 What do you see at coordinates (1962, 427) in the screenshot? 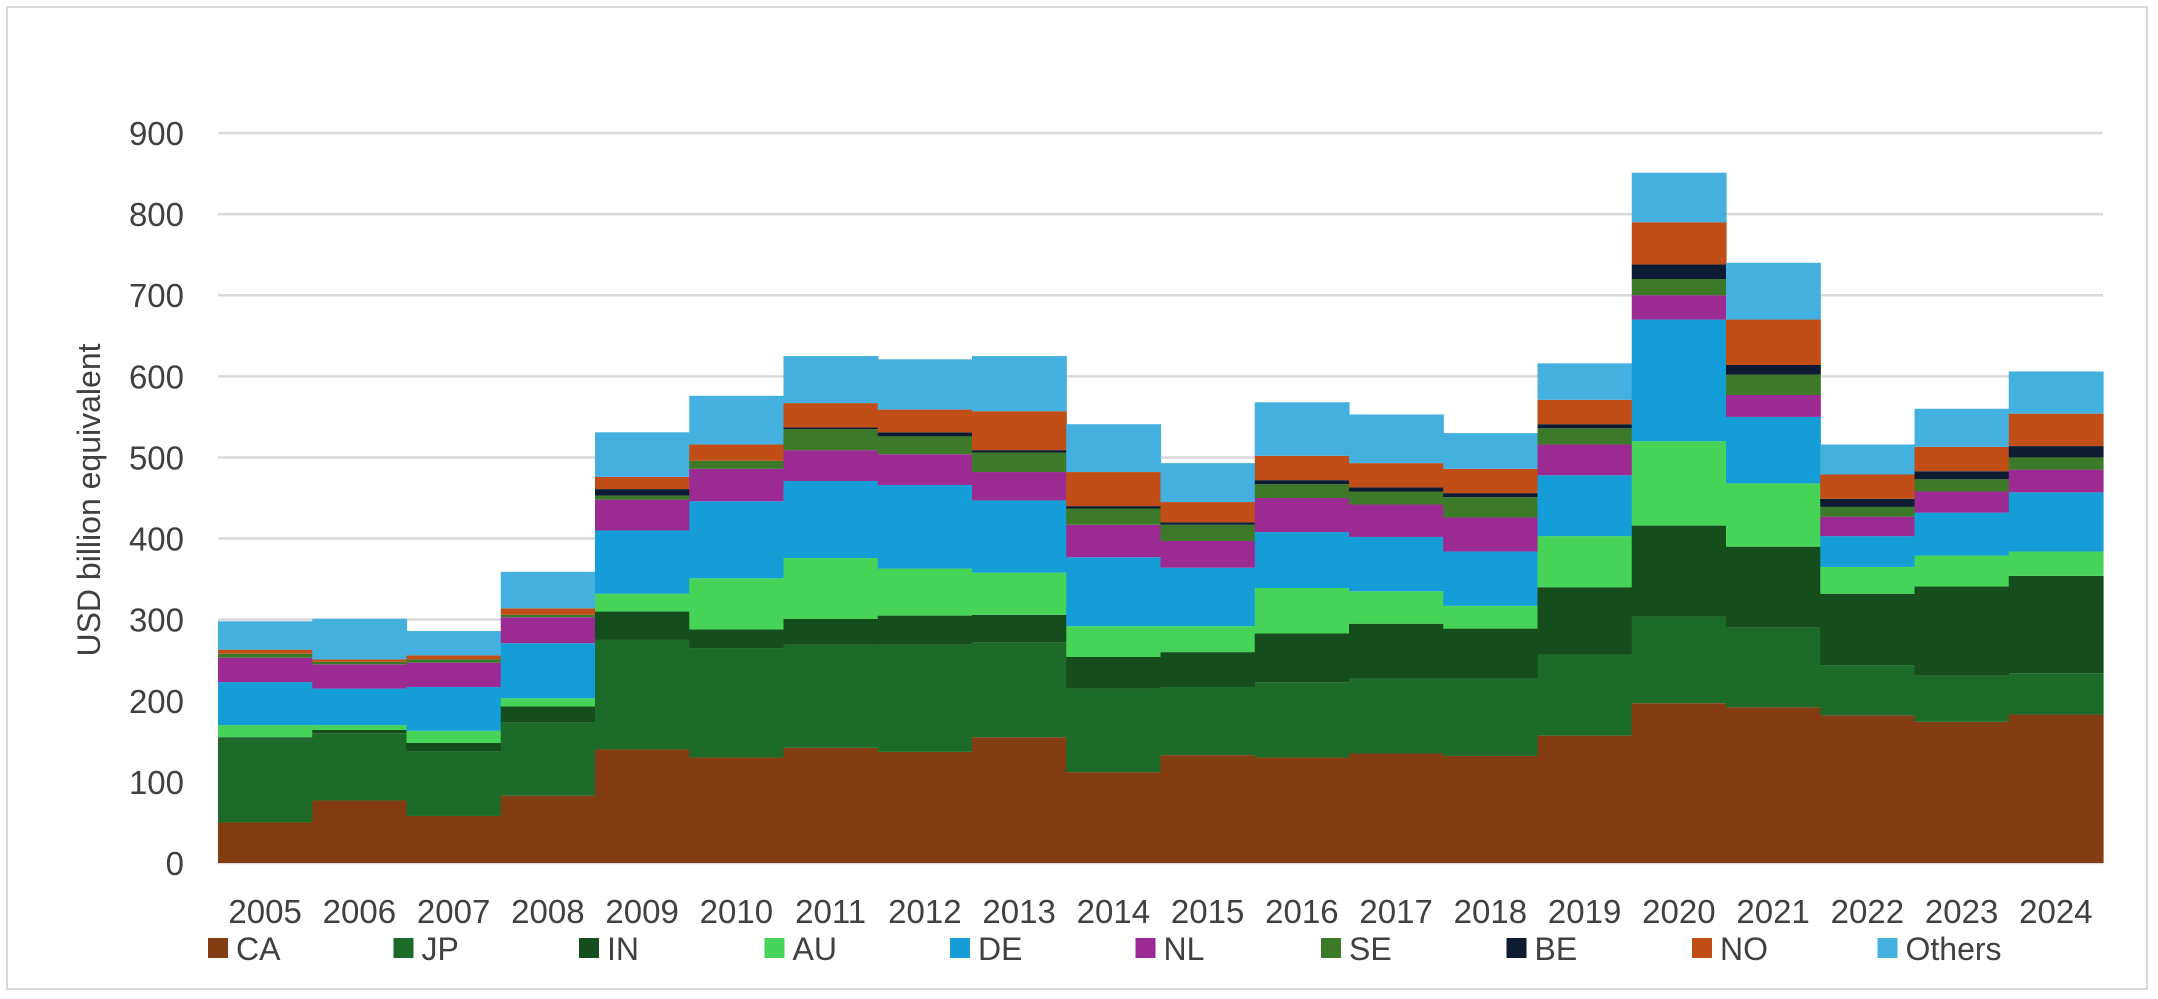
I see `bar-segment-others-2023` at bounding box center [1962, 427].